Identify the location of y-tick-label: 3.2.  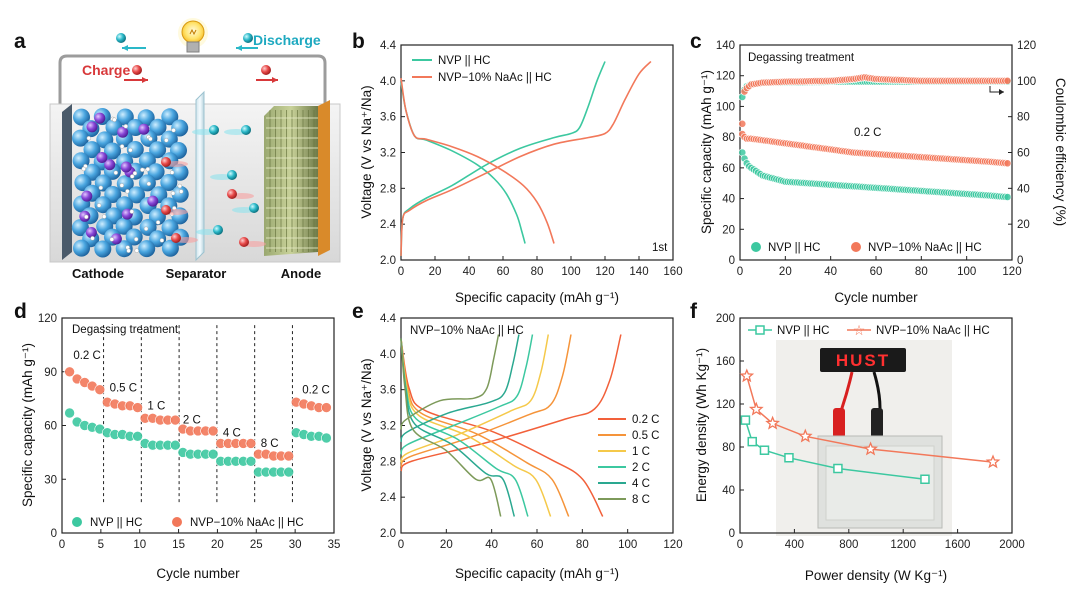
(388, 154).